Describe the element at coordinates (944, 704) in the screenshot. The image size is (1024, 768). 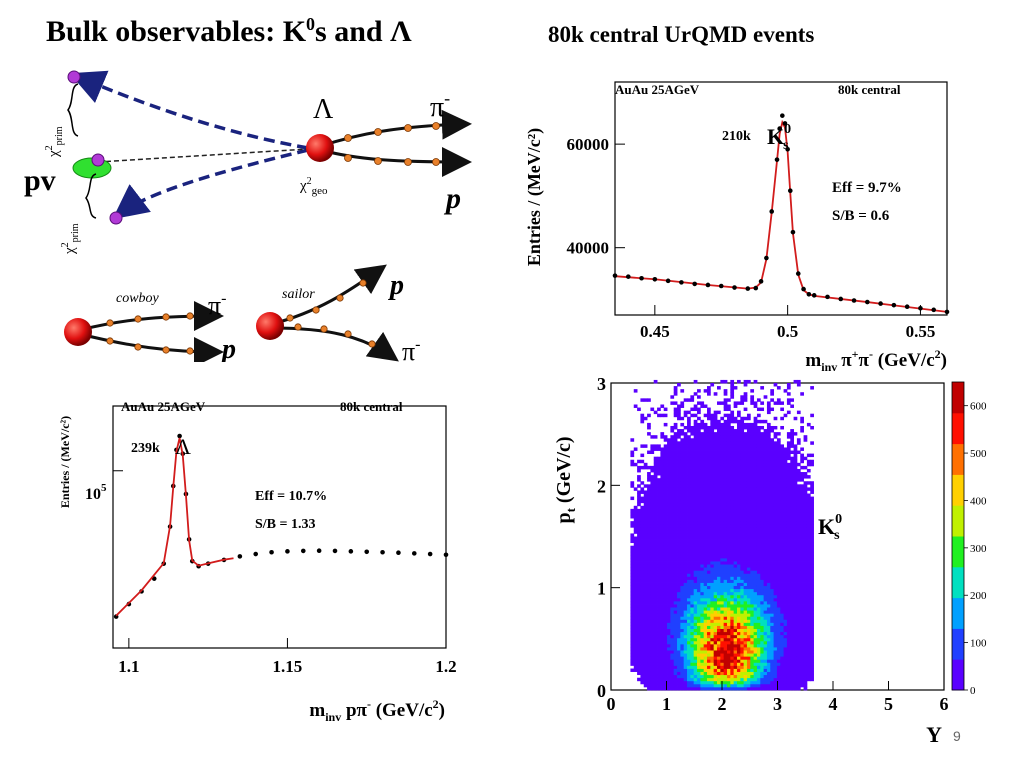
I see `heatmap-xtick-label-6: 6` at that location.